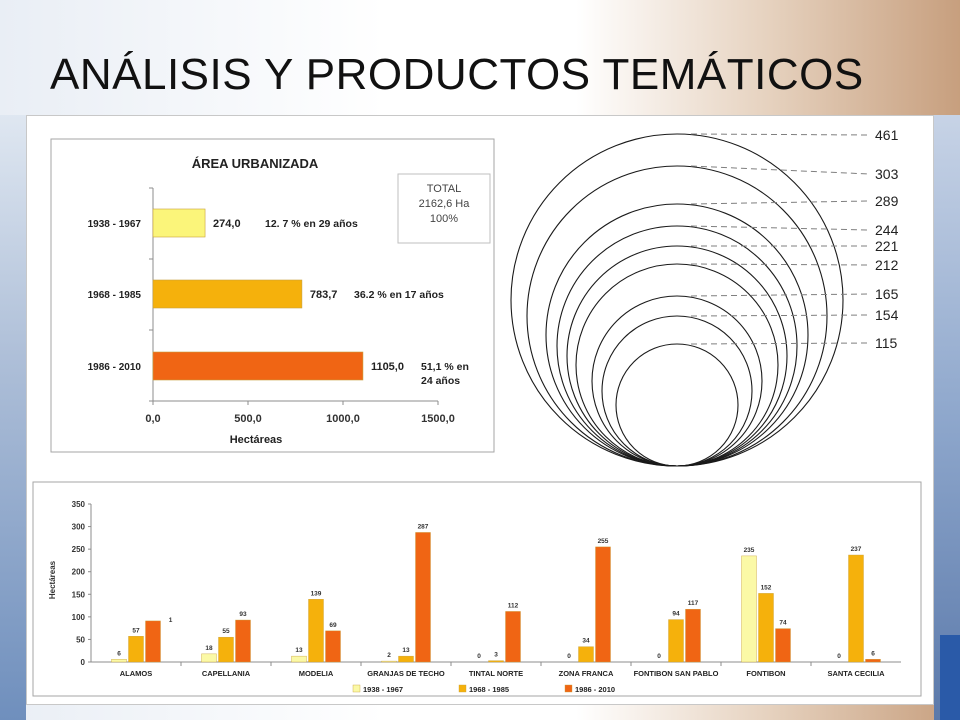 The image size is (960, 720). Describe the element at coordinates (343, 419) in the screenshot. I see `urban-xtick-label-2: 1000,0` at that location.